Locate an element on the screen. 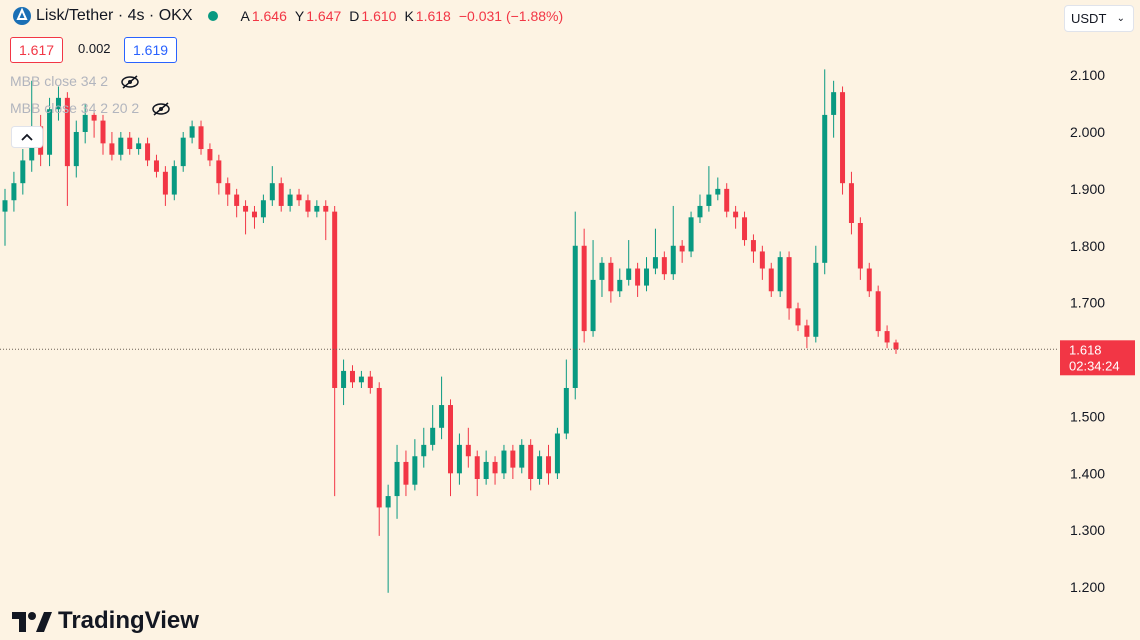  indicator-label: MBB close 34 2 is located at coordinates (59, 81).